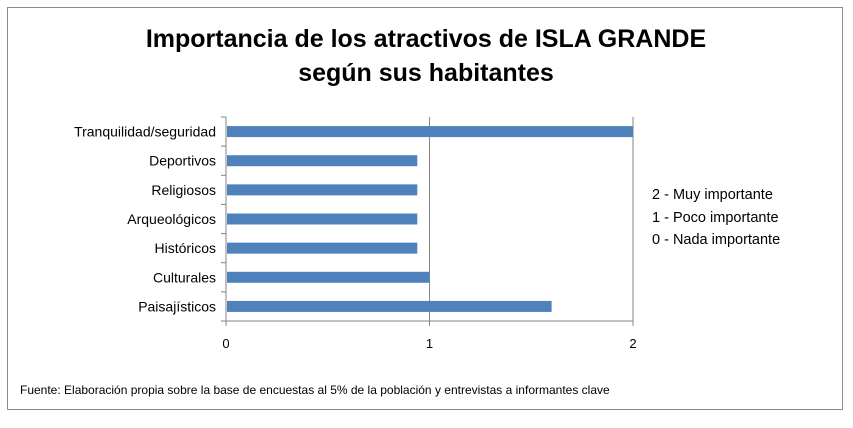 This screenshot has height=428, width=853. What do you see at coordinates (225, 343) in the screenshot?
I see `x-tick-label-0: 0` at bounding box center [225, 343].